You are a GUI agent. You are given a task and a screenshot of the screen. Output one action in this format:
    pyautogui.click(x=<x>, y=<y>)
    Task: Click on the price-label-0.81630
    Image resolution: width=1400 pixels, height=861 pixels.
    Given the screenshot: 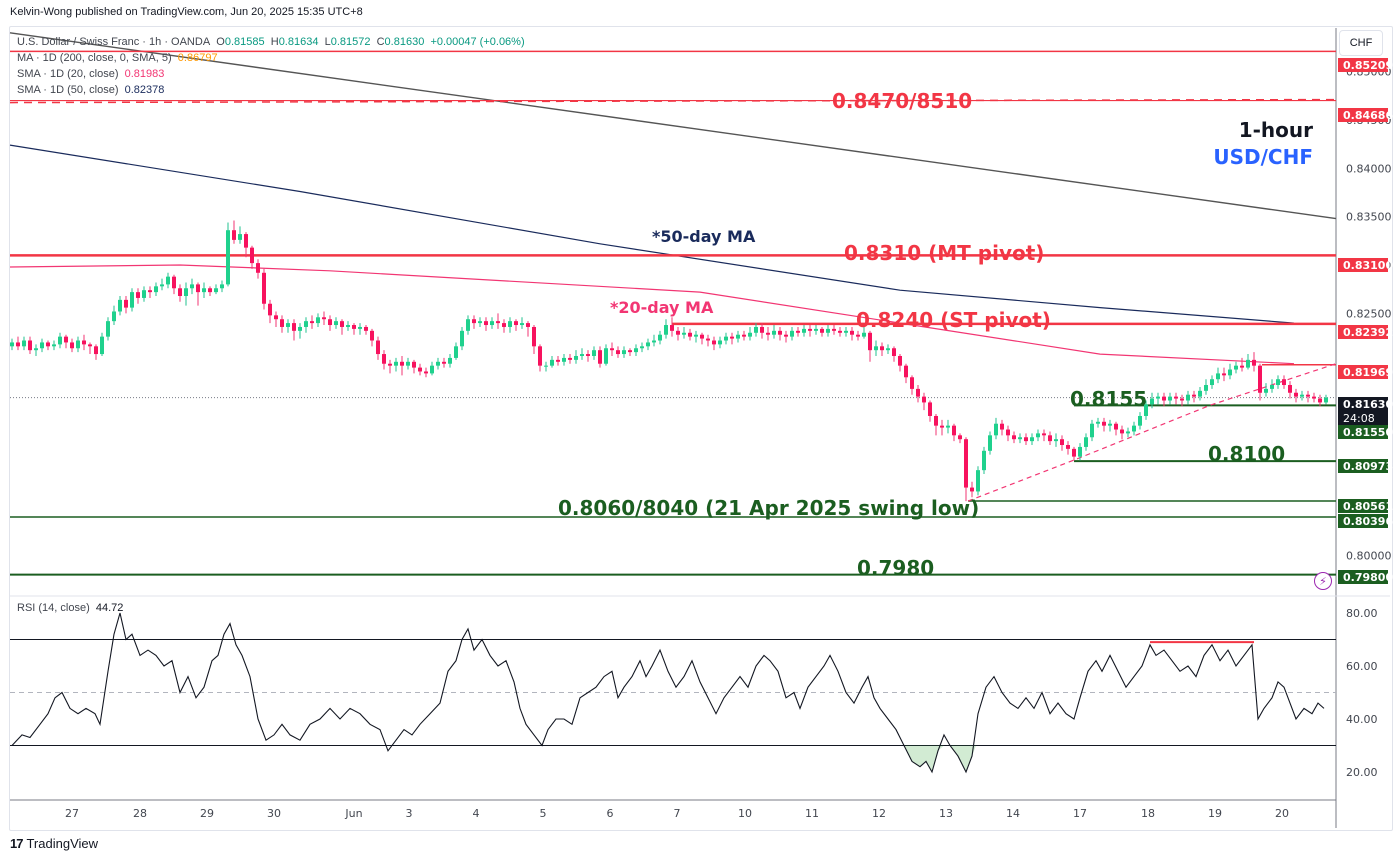 What is the action you would take?
    pyautogui.click(x=1363, y=411)
    